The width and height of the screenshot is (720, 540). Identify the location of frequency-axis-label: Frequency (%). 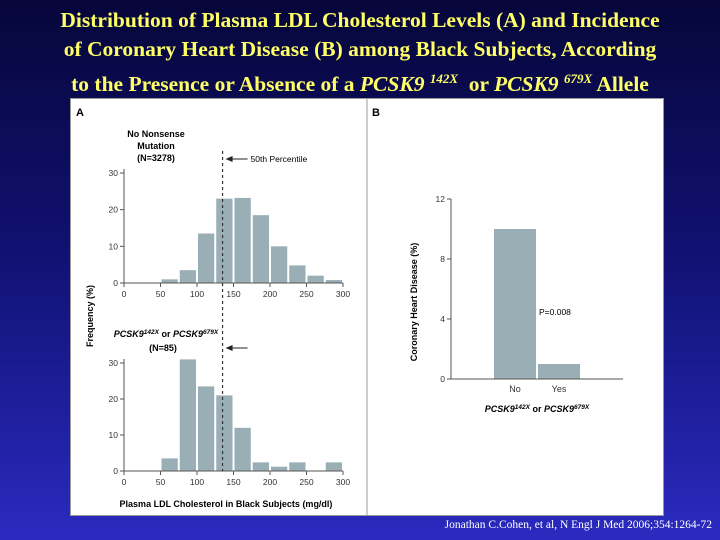
(90, 316).